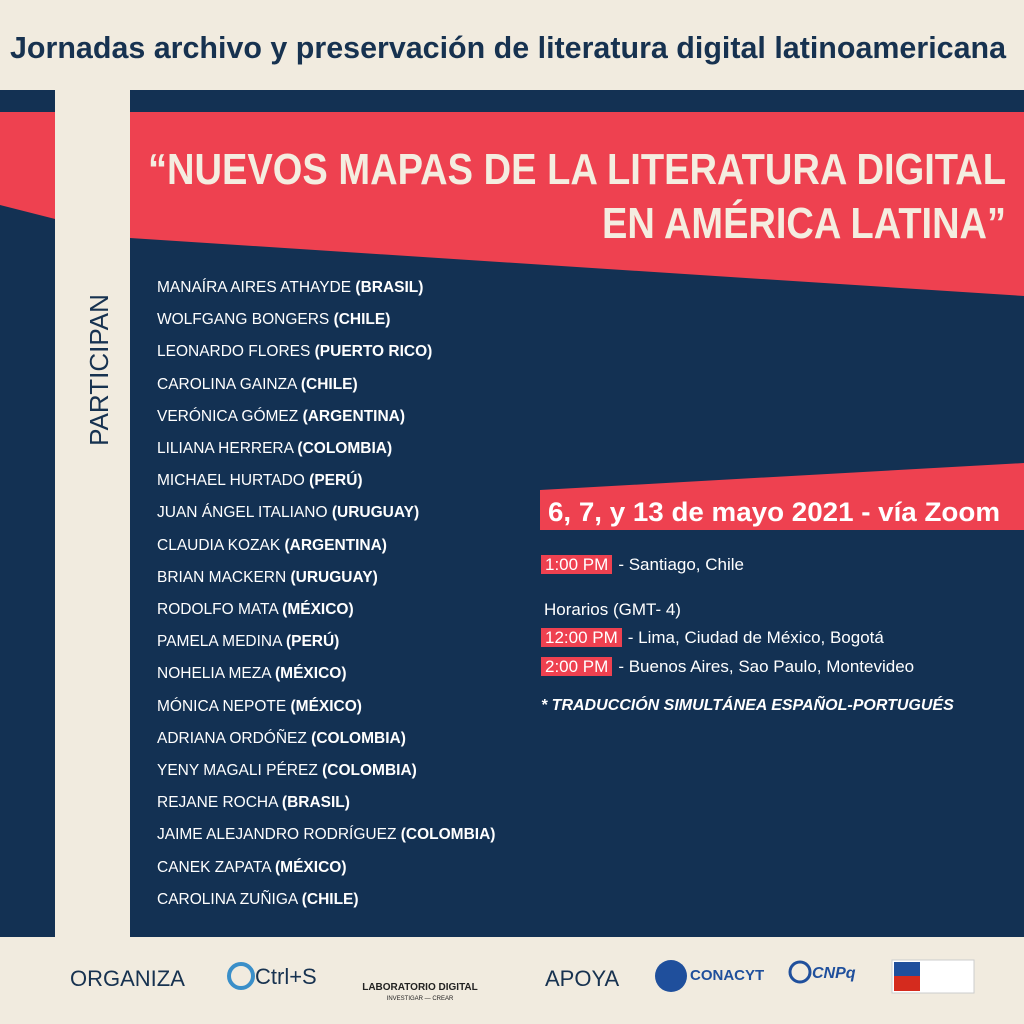 The height and width of the screenshot is (1024, 1024). I want to click on organizer-sub: INVESTIGAR — CREAR, so click(420, 999).